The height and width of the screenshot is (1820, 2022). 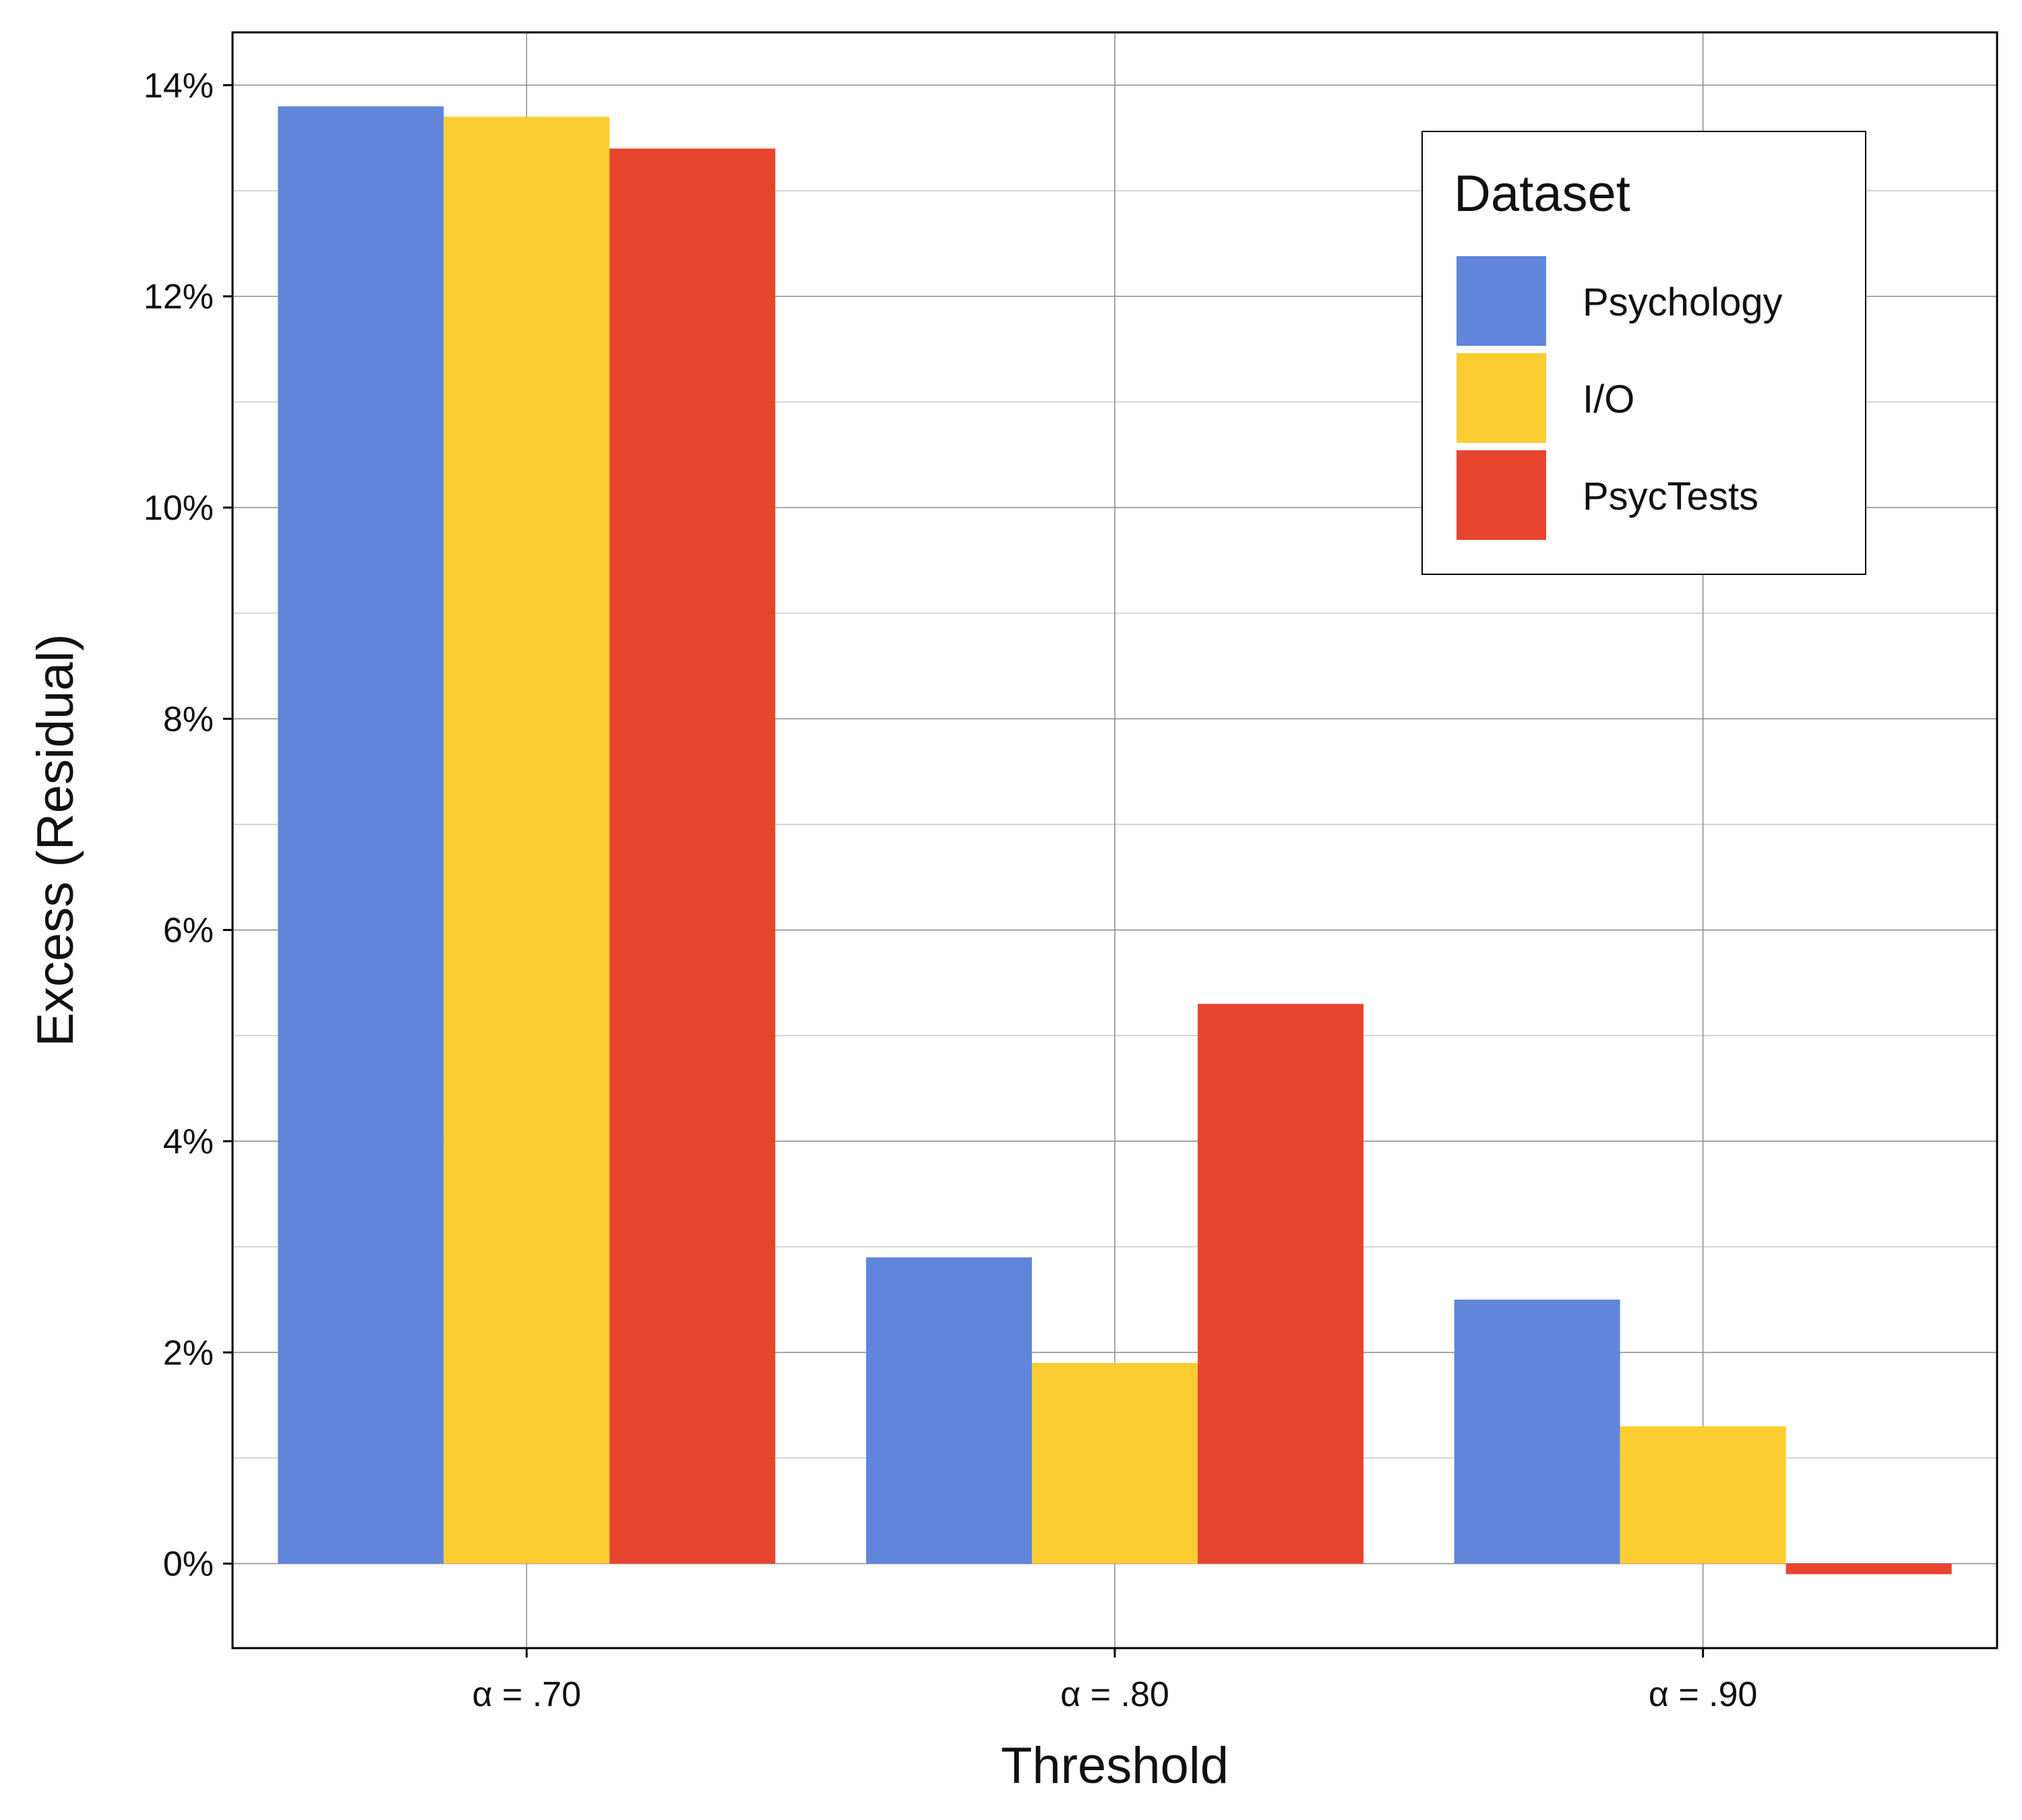 What do you see at coordinates (55, 840) in the screenshot?
I see `y-axis-title: Excess (Residual)` at bounding box center [55, 840].